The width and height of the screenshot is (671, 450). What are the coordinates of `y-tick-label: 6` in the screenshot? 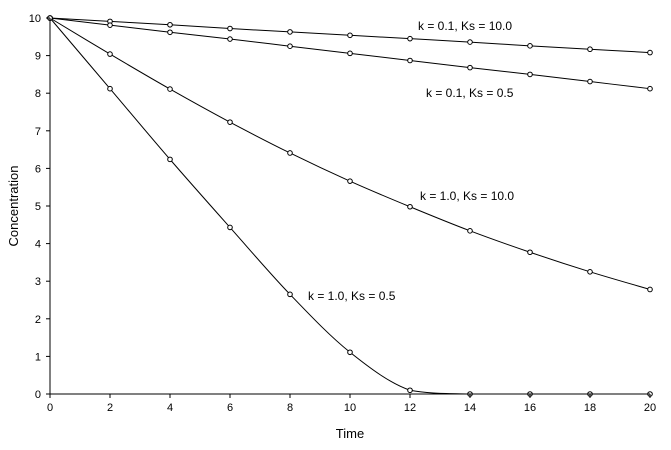 It's located at (38, 169).